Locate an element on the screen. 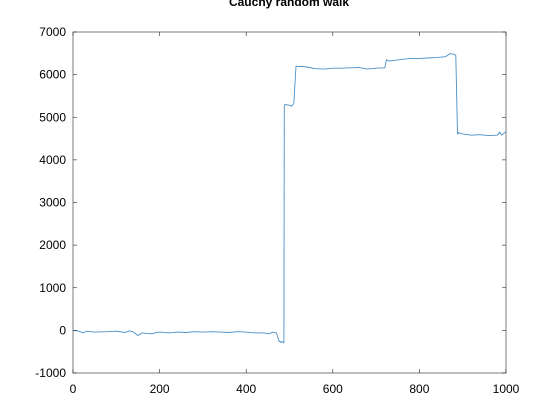 The width and height of the screenshot is (560, 420). x-tick-label: 400 is located at coordinates (246, 389).